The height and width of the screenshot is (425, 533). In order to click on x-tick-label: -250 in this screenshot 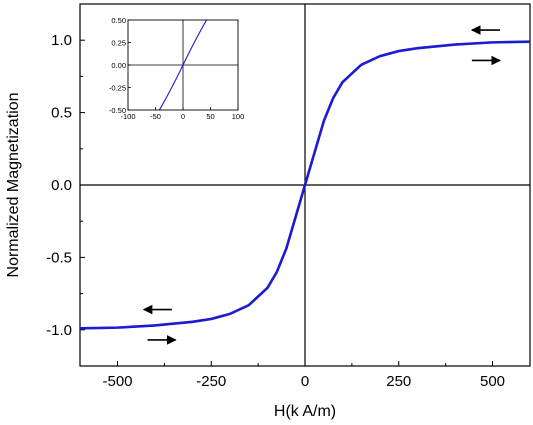, I will do `click(211, 381)`.